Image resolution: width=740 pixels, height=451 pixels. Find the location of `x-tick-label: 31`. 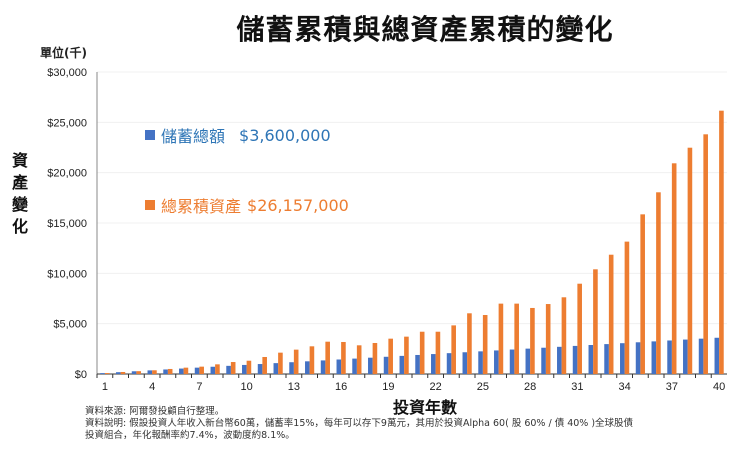

x-tick-label: 31 is located at coordinates (577, 387).